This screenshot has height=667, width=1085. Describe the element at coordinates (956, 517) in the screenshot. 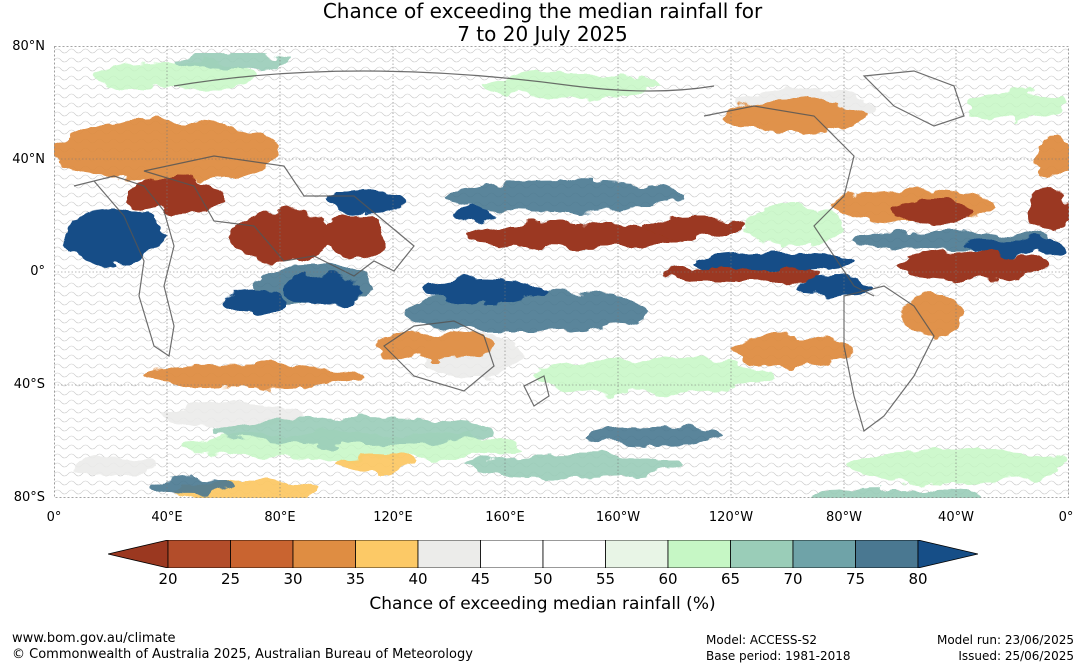

I see `lon-label-40w: 40°W` at that location.